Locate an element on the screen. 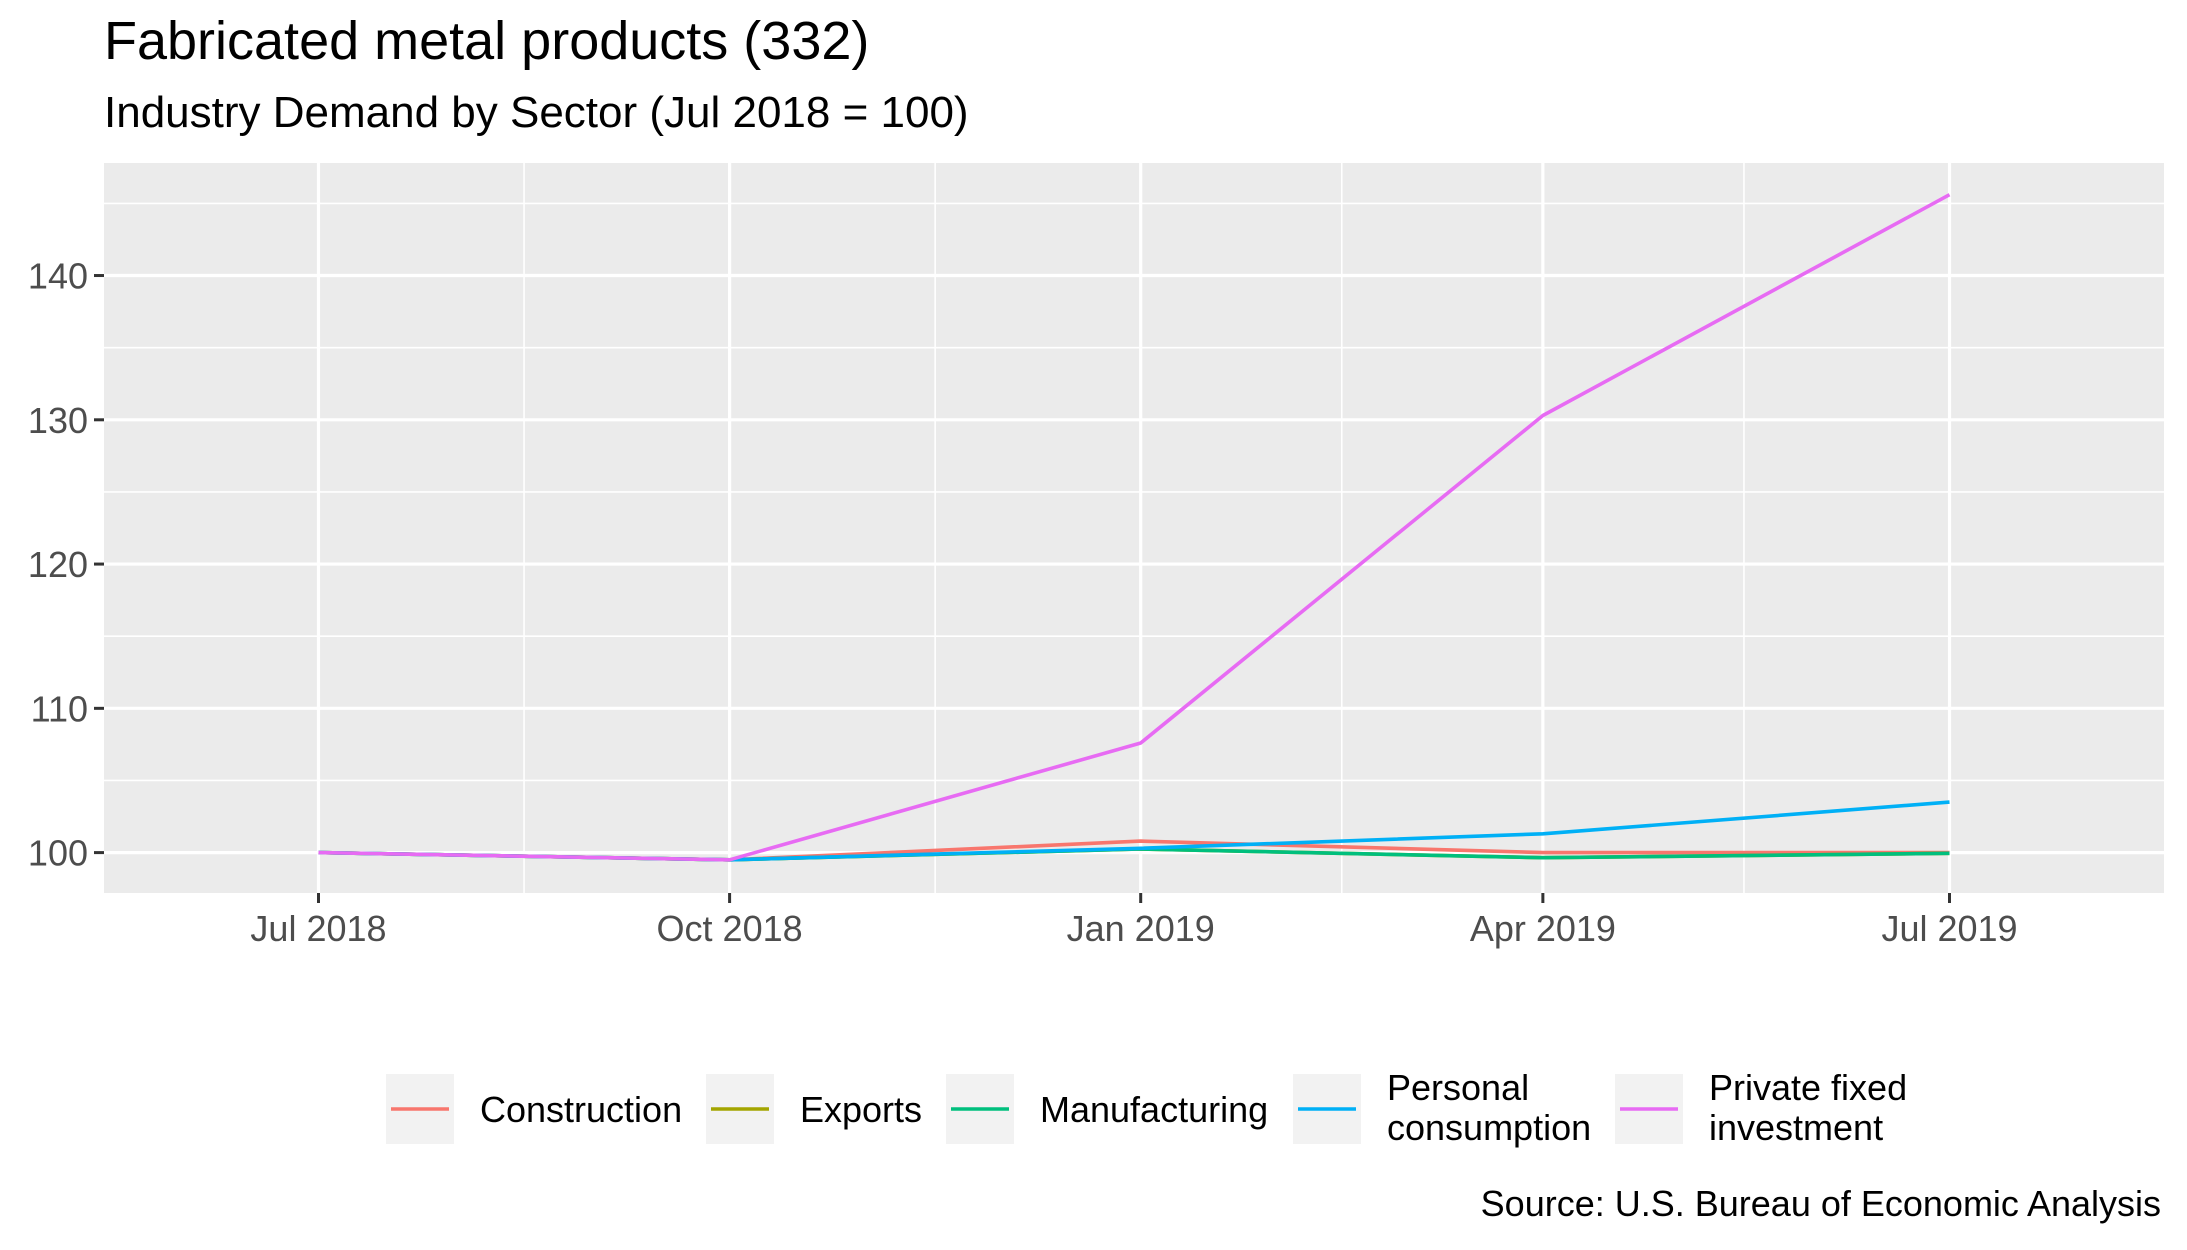  legend-item-exports: Exports is located at coordinates (814, 1109).